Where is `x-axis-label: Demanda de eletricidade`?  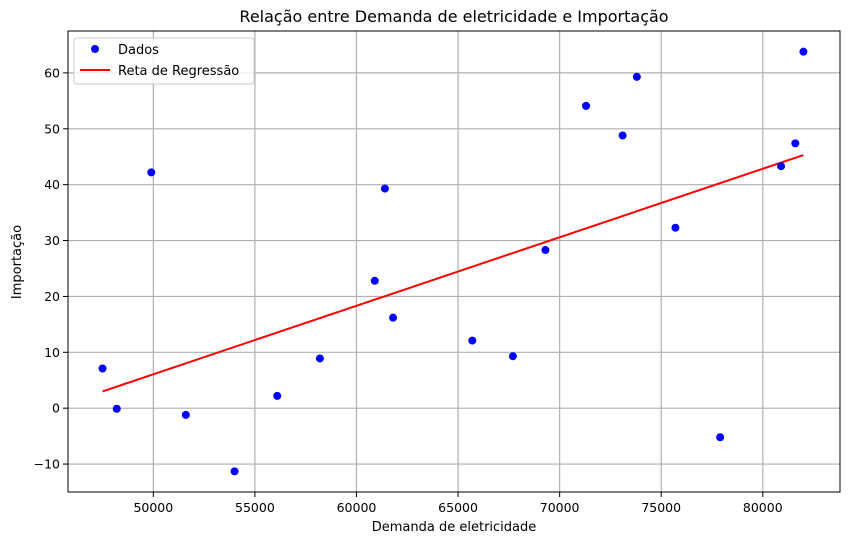 x-axis-label: Demanda de eletricidade is located at coordinates (454, 527).